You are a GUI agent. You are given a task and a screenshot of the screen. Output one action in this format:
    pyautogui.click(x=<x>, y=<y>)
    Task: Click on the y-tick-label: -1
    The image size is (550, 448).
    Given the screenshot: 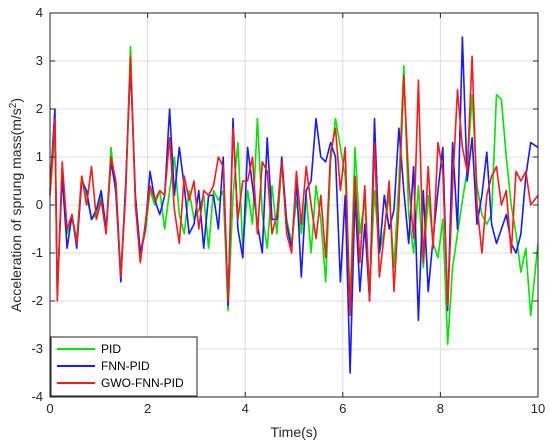 What is the action you would take?
    pyautogui.click(x=37, y=252)
    